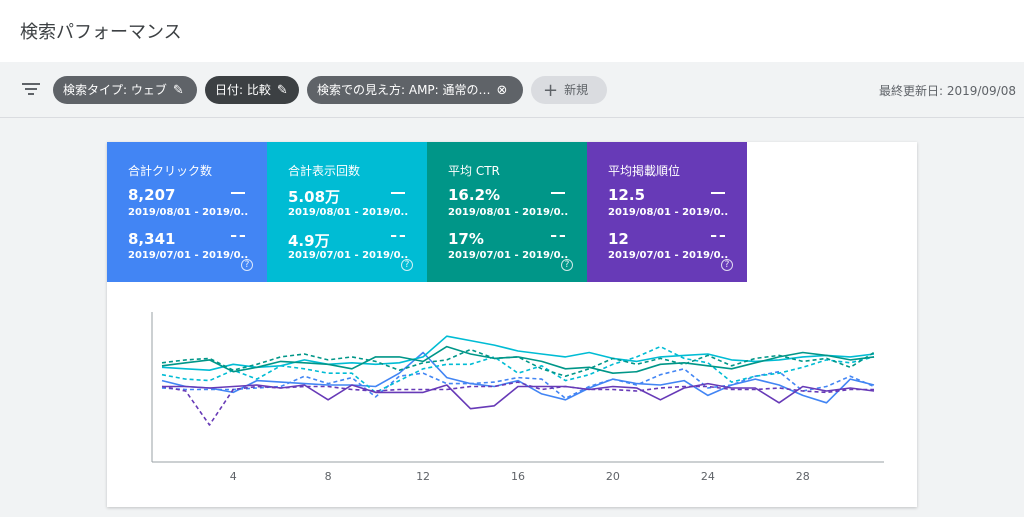  What do you see at coordinates (101, 32) in the screenshot?
I see `page-title: 検索パフォーマンス` at bounding box center [101, 32].